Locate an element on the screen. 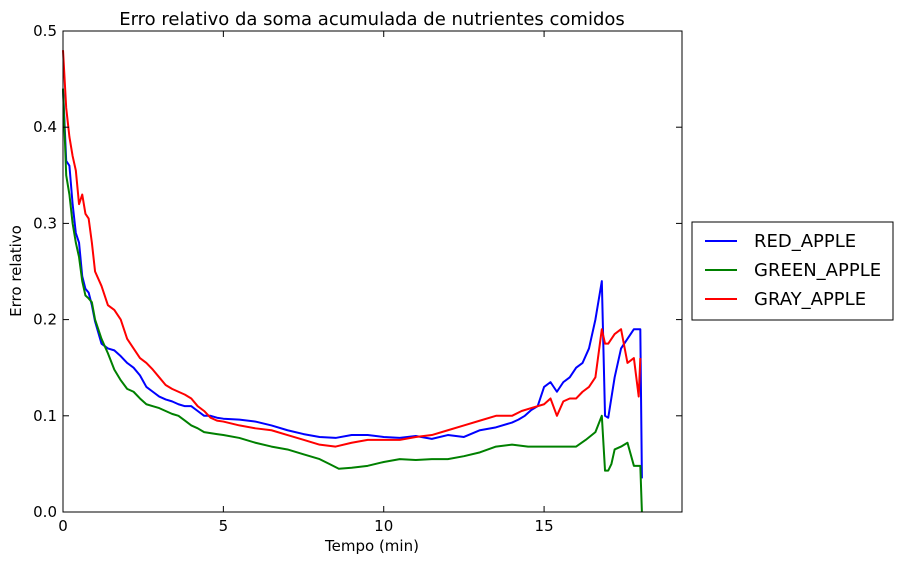 The height and width of the screenshot is (564, 912). y-tick-label: 0.2 is located at coordinates (45, 320).